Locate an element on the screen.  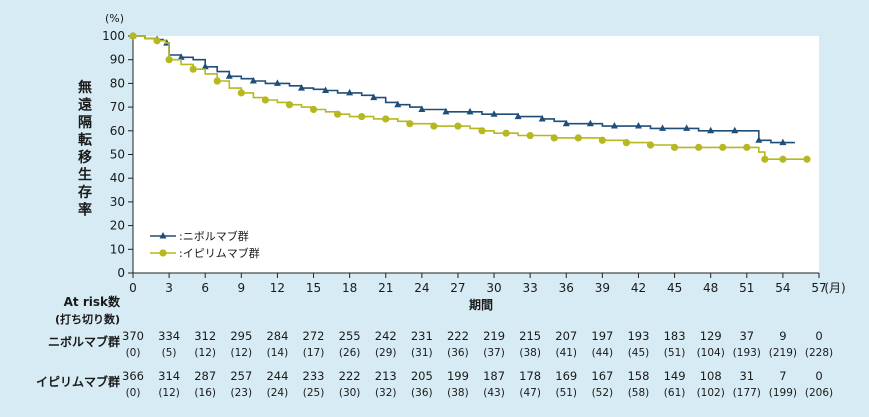
risk-censored: (31) is located at coordinates (422, 353).